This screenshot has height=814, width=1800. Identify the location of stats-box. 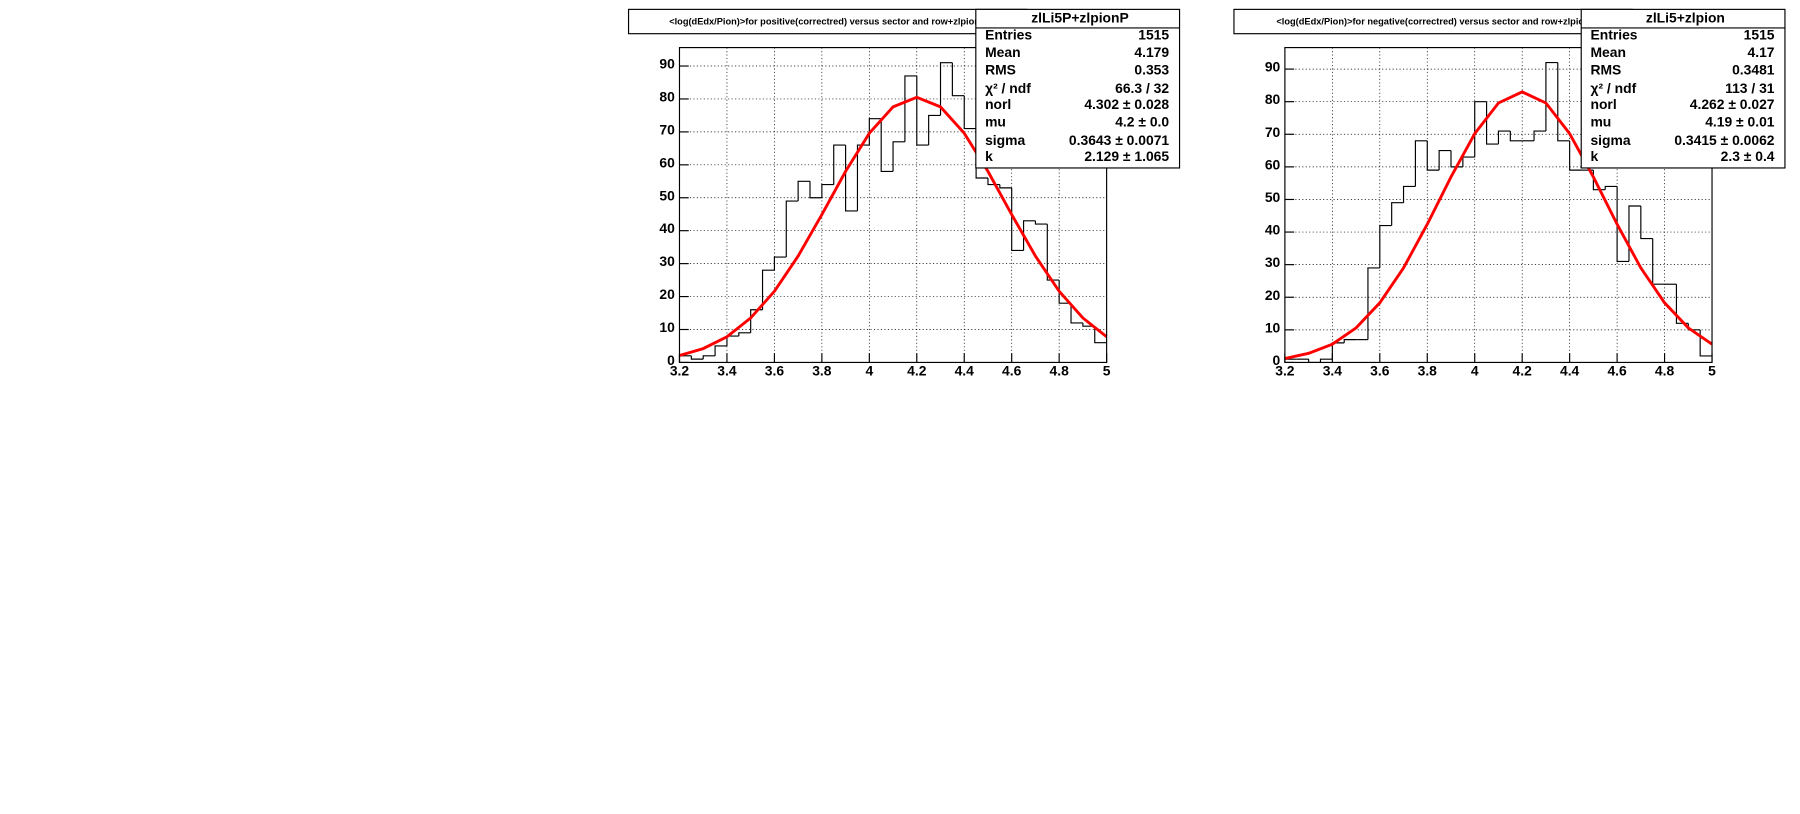
(1078, 88).